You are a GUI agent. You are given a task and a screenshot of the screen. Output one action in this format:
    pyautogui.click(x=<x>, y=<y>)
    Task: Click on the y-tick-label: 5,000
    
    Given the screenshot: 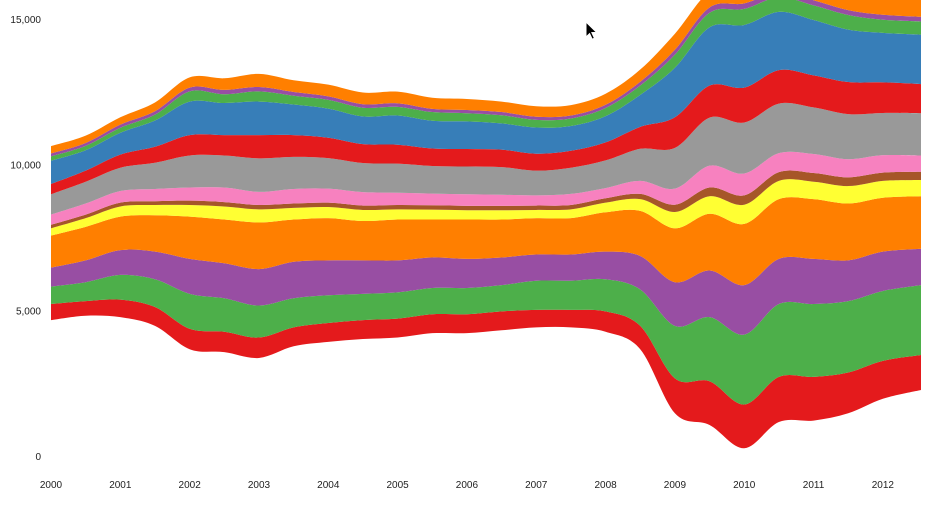 What is the action you would take?
    pyautogui.click(x=28, y=311)
    